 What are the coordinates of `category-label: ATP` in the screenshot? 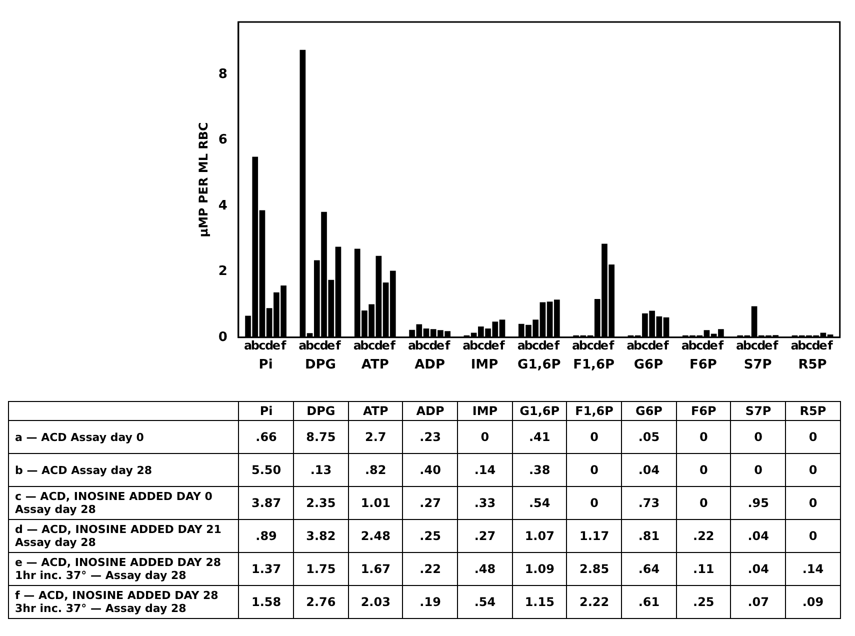 It's located at (375, 411).